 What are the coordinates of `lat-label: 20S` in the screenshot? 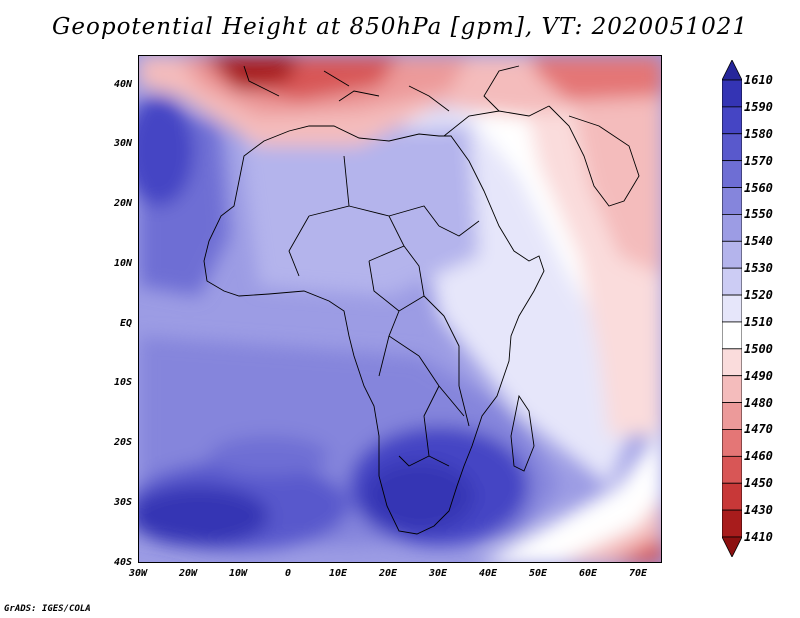 It's located at (122, 442).